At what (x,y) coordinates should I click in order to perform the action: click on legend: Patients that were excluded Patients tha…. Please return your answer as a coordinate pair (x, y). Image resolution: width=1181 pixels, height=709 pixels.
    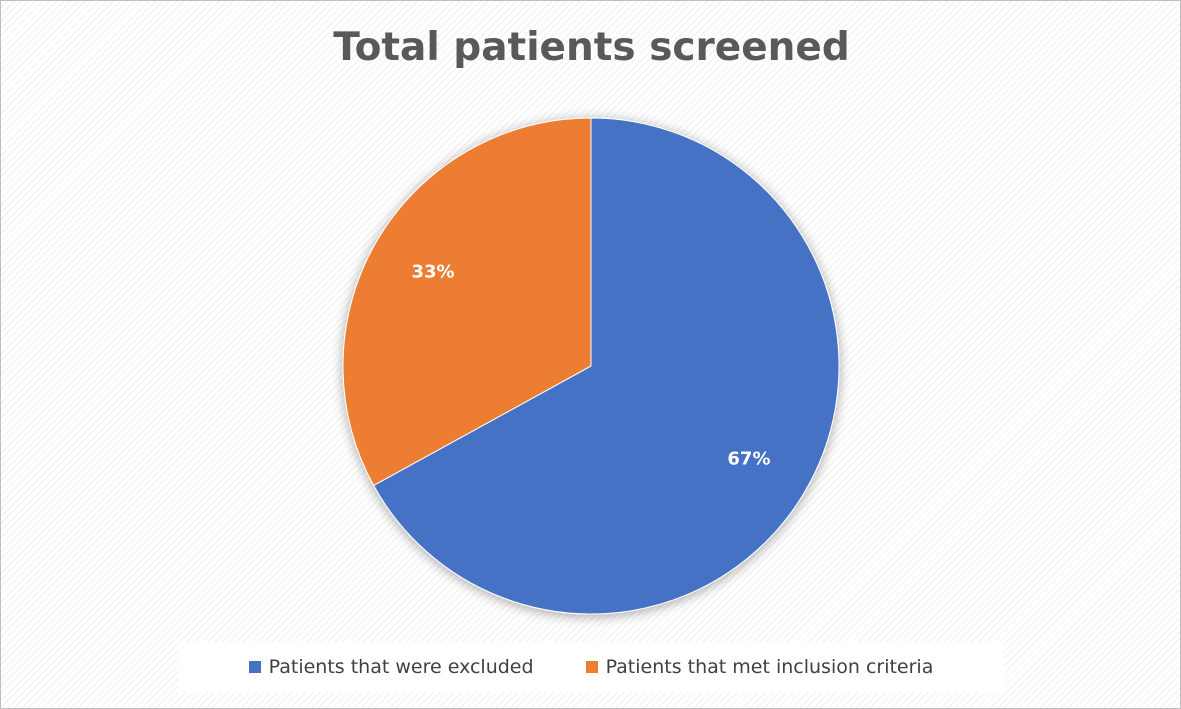
    Looking at the image, I should click on (591, 667).